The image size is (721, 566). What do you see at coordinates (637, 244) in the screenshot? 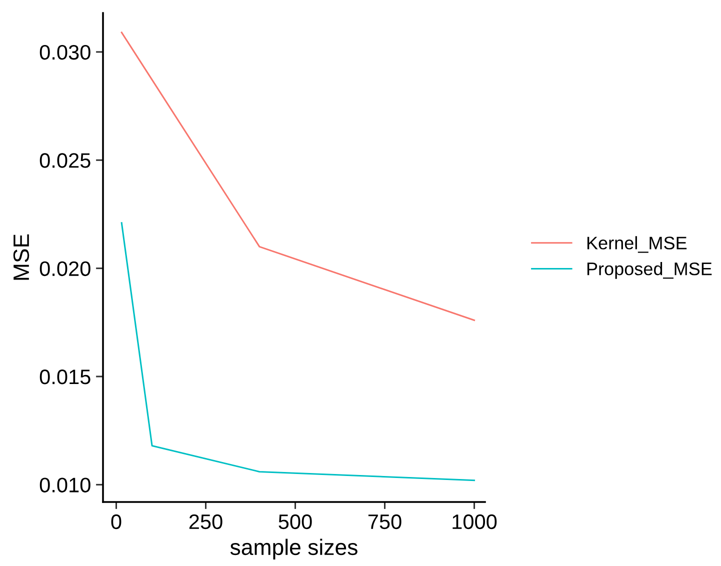
I see `legend-label: Kernel_MSE` at bounding box center [637, 244].